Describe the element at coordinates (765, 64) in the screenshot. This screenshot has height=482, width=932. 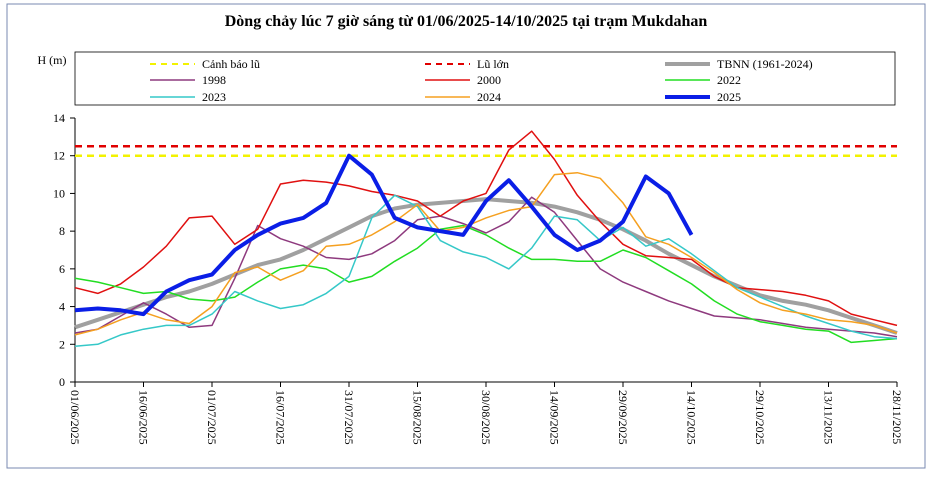
I see `legend-label: TBNN (1961-2024)` at that location.